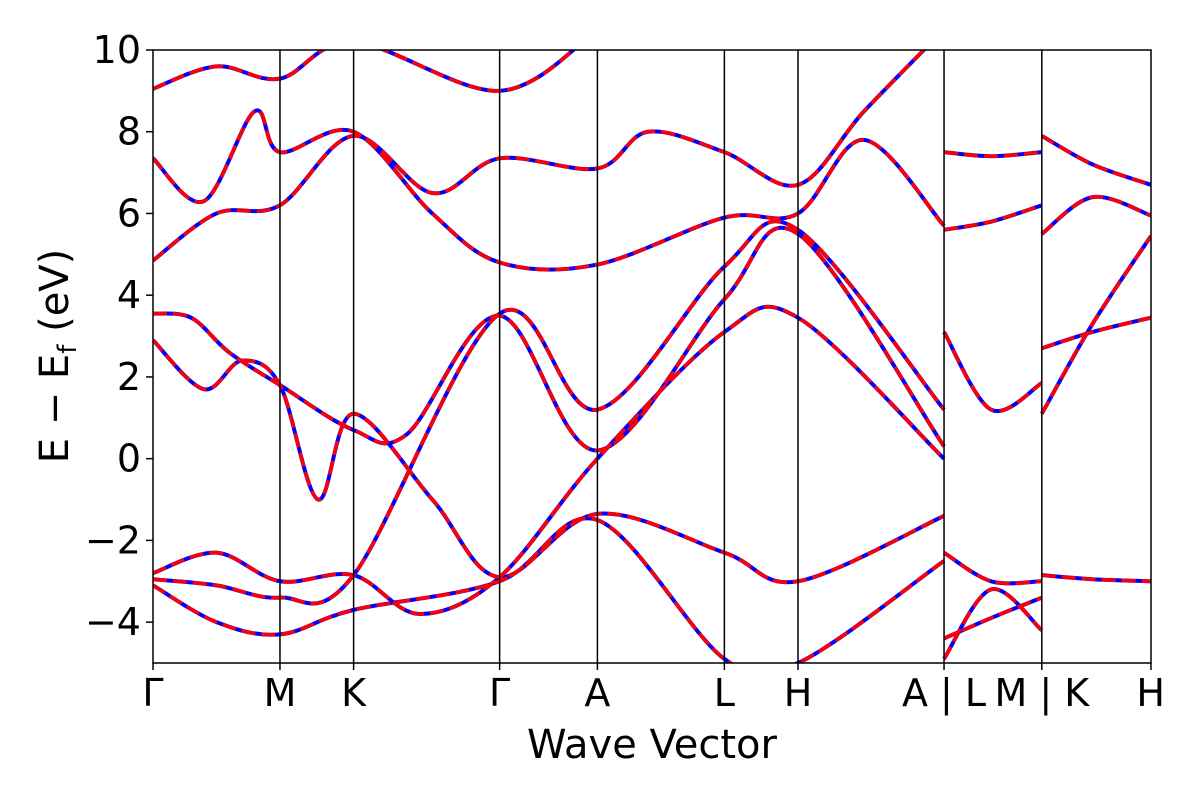  I want to click on y-tick-label-5: 0, so click(129, 459).